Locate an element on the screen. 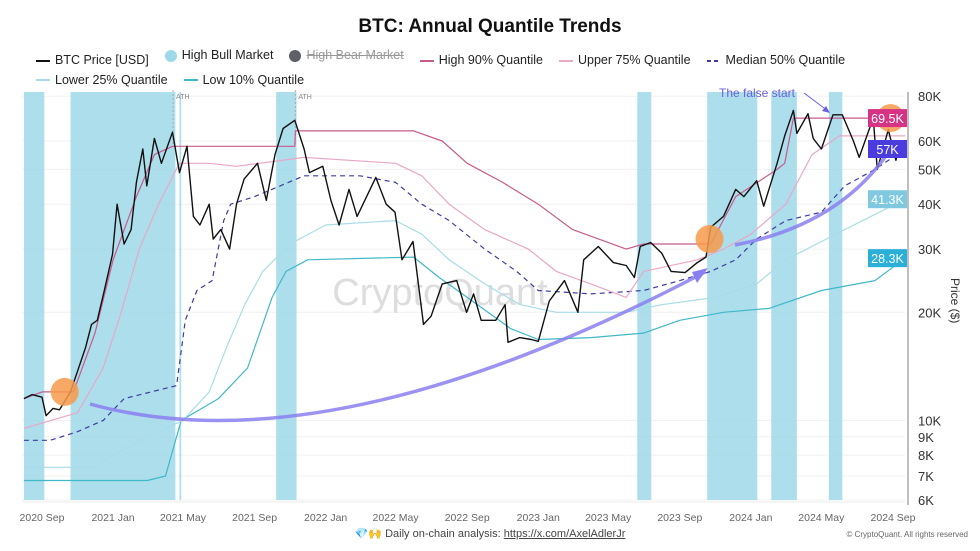 Image resolution: width=980 pixels, height=551 pixels. last-value-label: 41.3K is located at coordinates (887, 200).